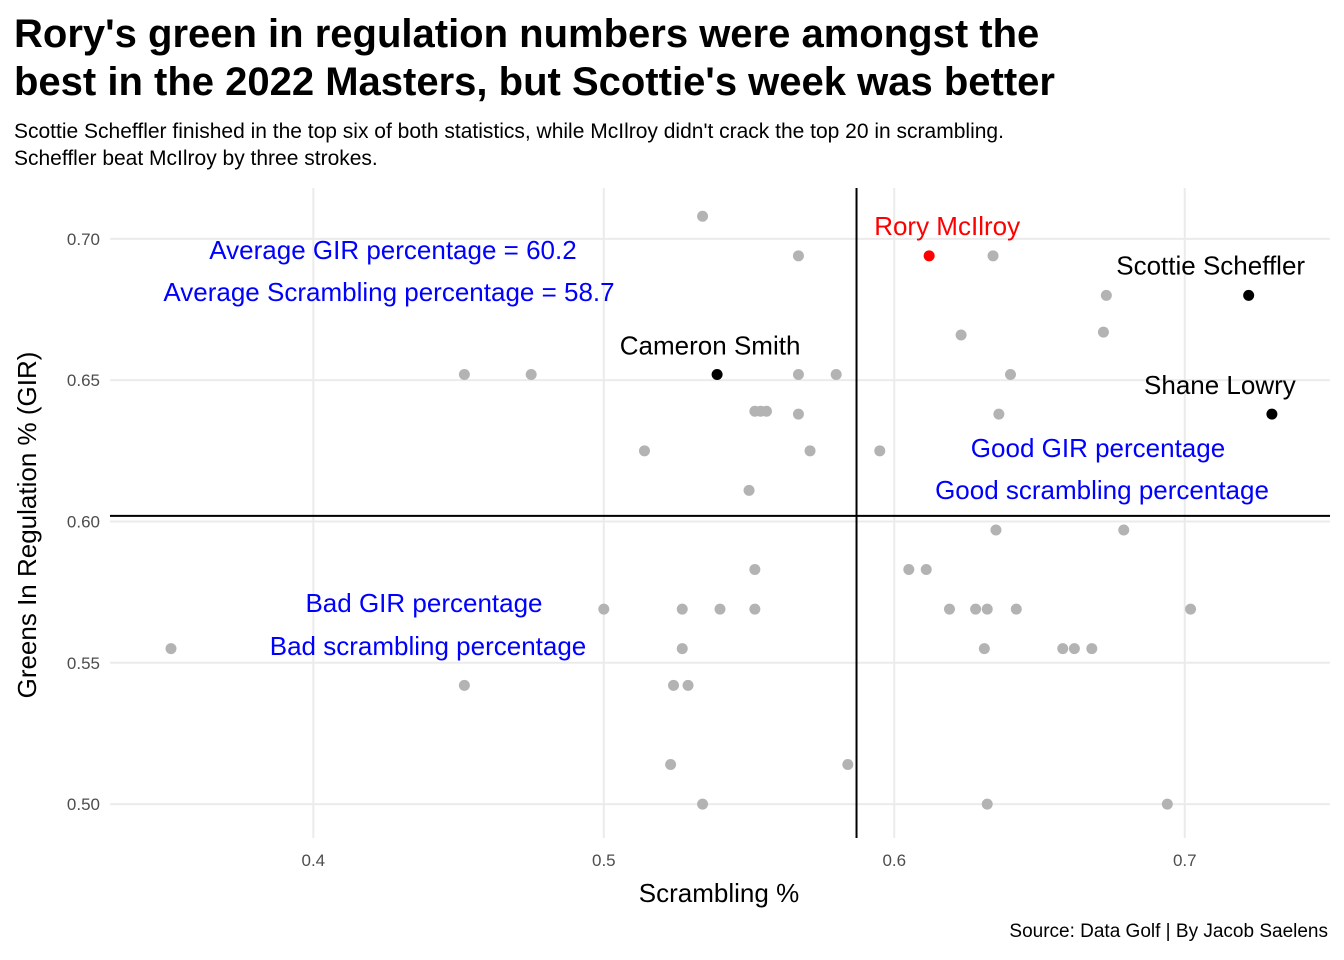 Image resolution: width=1344 pixels, height=960 pixels. What do you see at coordinates (196, 158) in the screenshot?
I see `subtitle-line-2: Scheffler beat McIlroy by three strokes.` at bounding box center [196, 158].